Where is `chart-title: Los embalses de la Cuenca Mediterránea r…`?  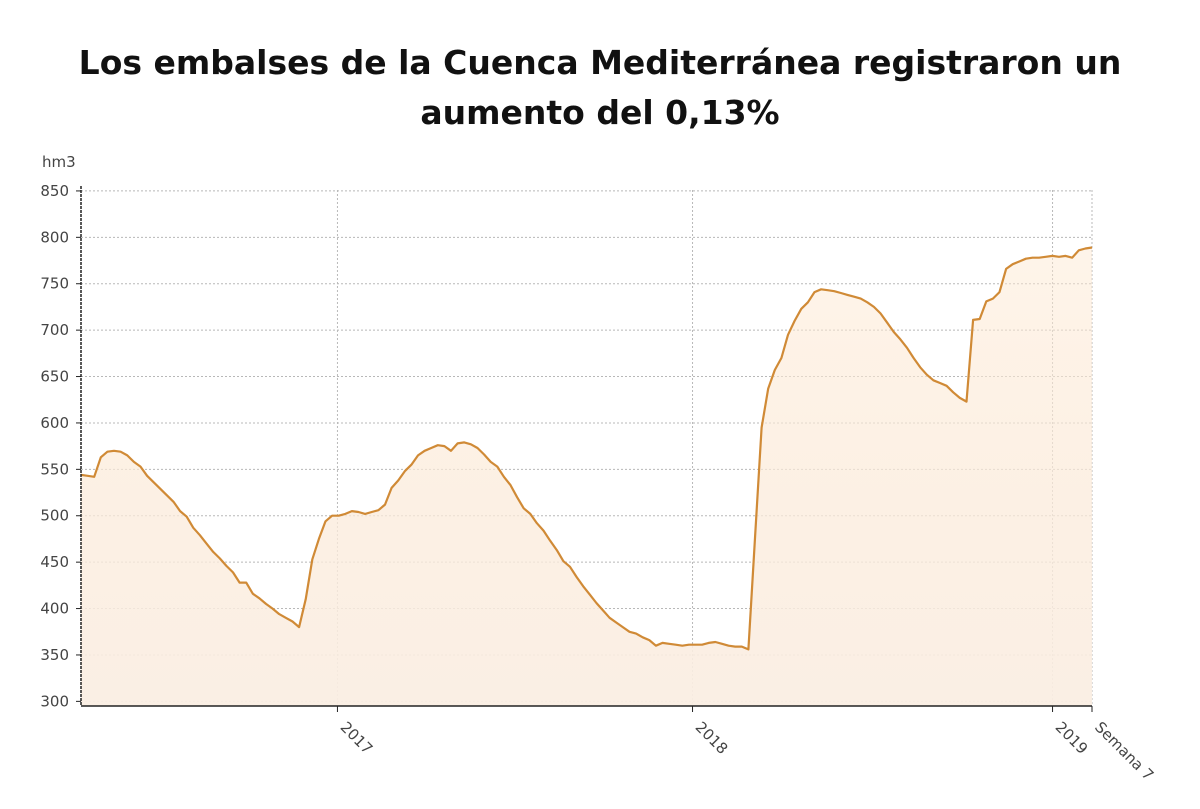 chart-title: Los embalses de la Cuenca Mediterránea r… is located at coordinates (600, 87).